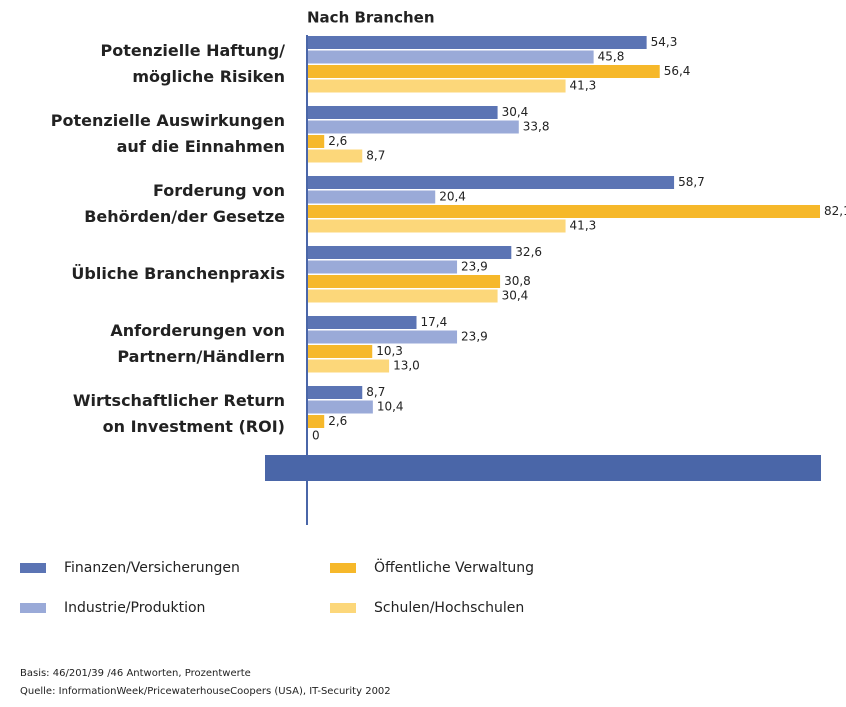  Describe the element at coordinates (152, 568) in the screenshot. I see `legend-label: Finanzen/Versicherungen` at that location.